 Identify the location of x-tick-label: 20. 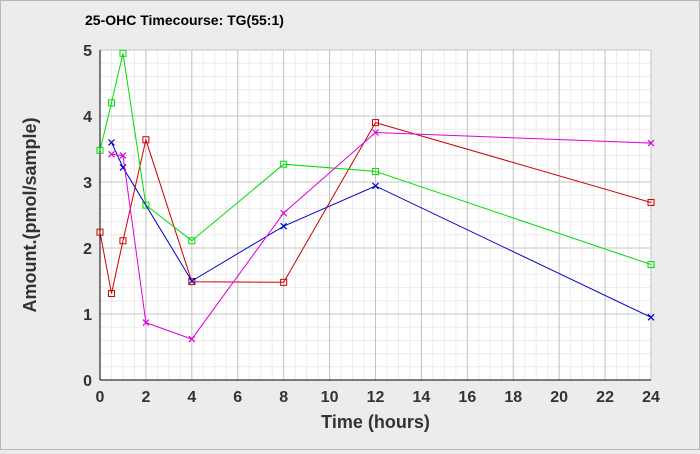
(559, 397).